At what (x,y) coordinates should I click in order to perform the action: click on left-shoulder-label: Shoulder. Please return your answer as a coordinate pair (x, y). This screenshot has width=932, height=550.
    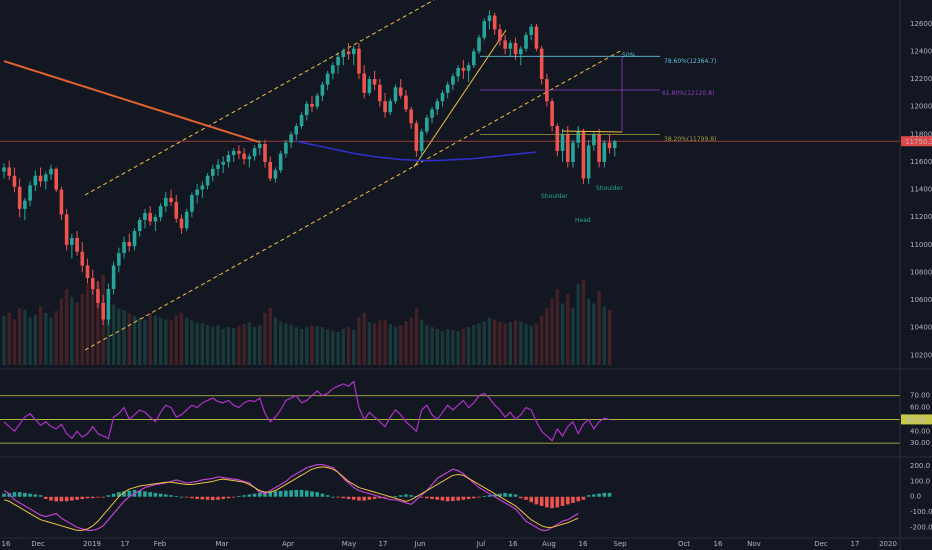
    Looking at the image, I should click on (554, 196).